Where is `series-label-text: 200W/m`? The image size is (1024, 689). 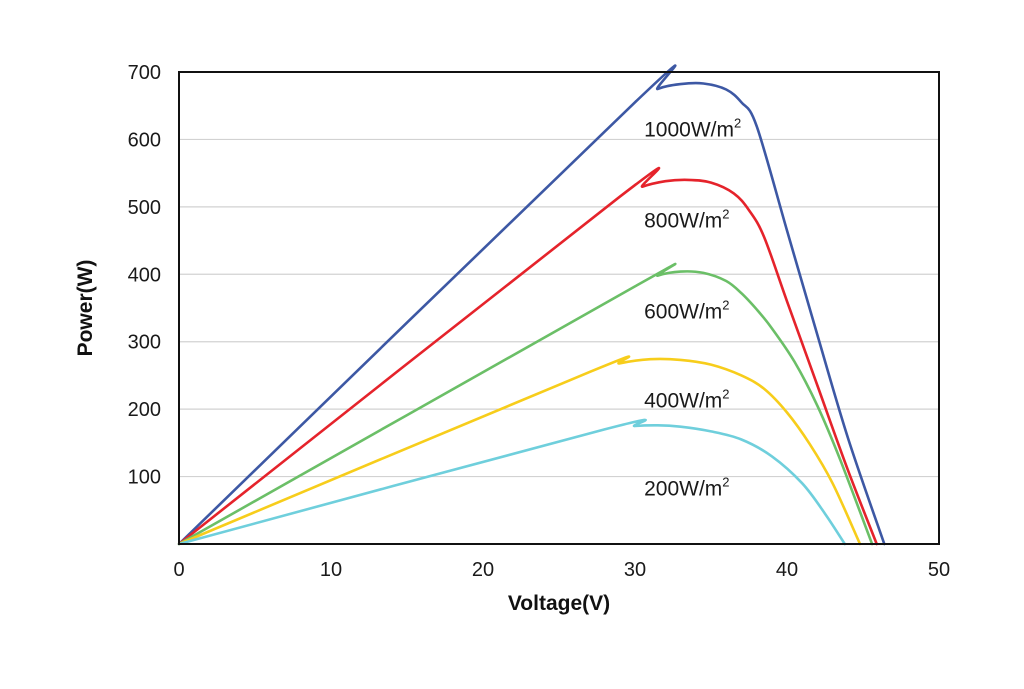 series-label-text: 200W/m is located at coordinates (683, 489).